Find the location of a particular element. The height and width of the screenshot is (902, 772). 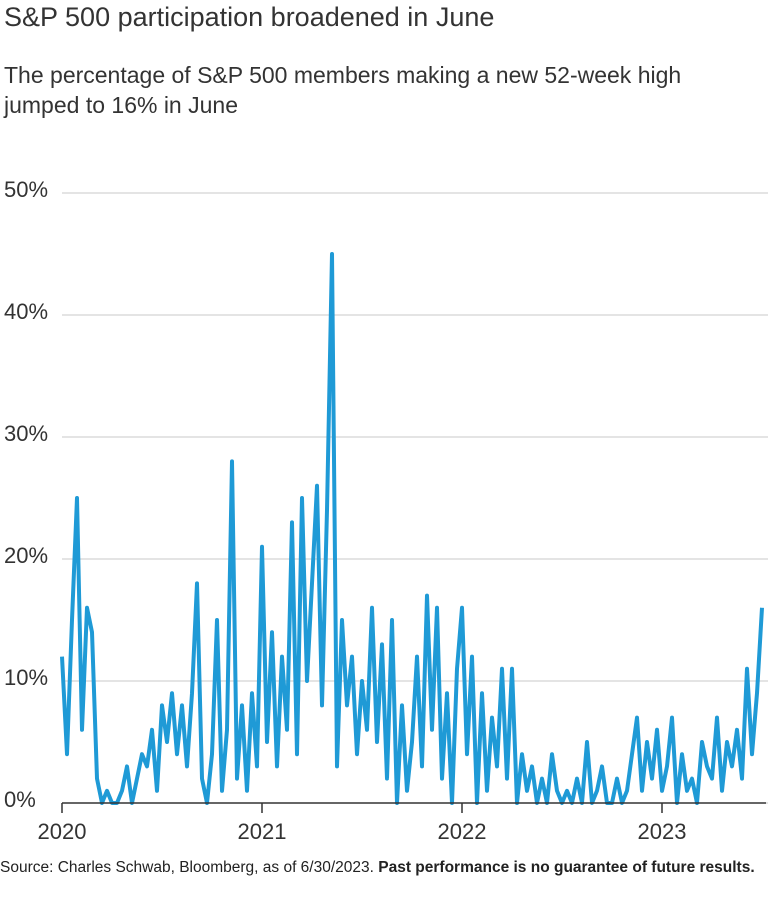

y-tick-label: 20% is located at coordinates (26, 555).